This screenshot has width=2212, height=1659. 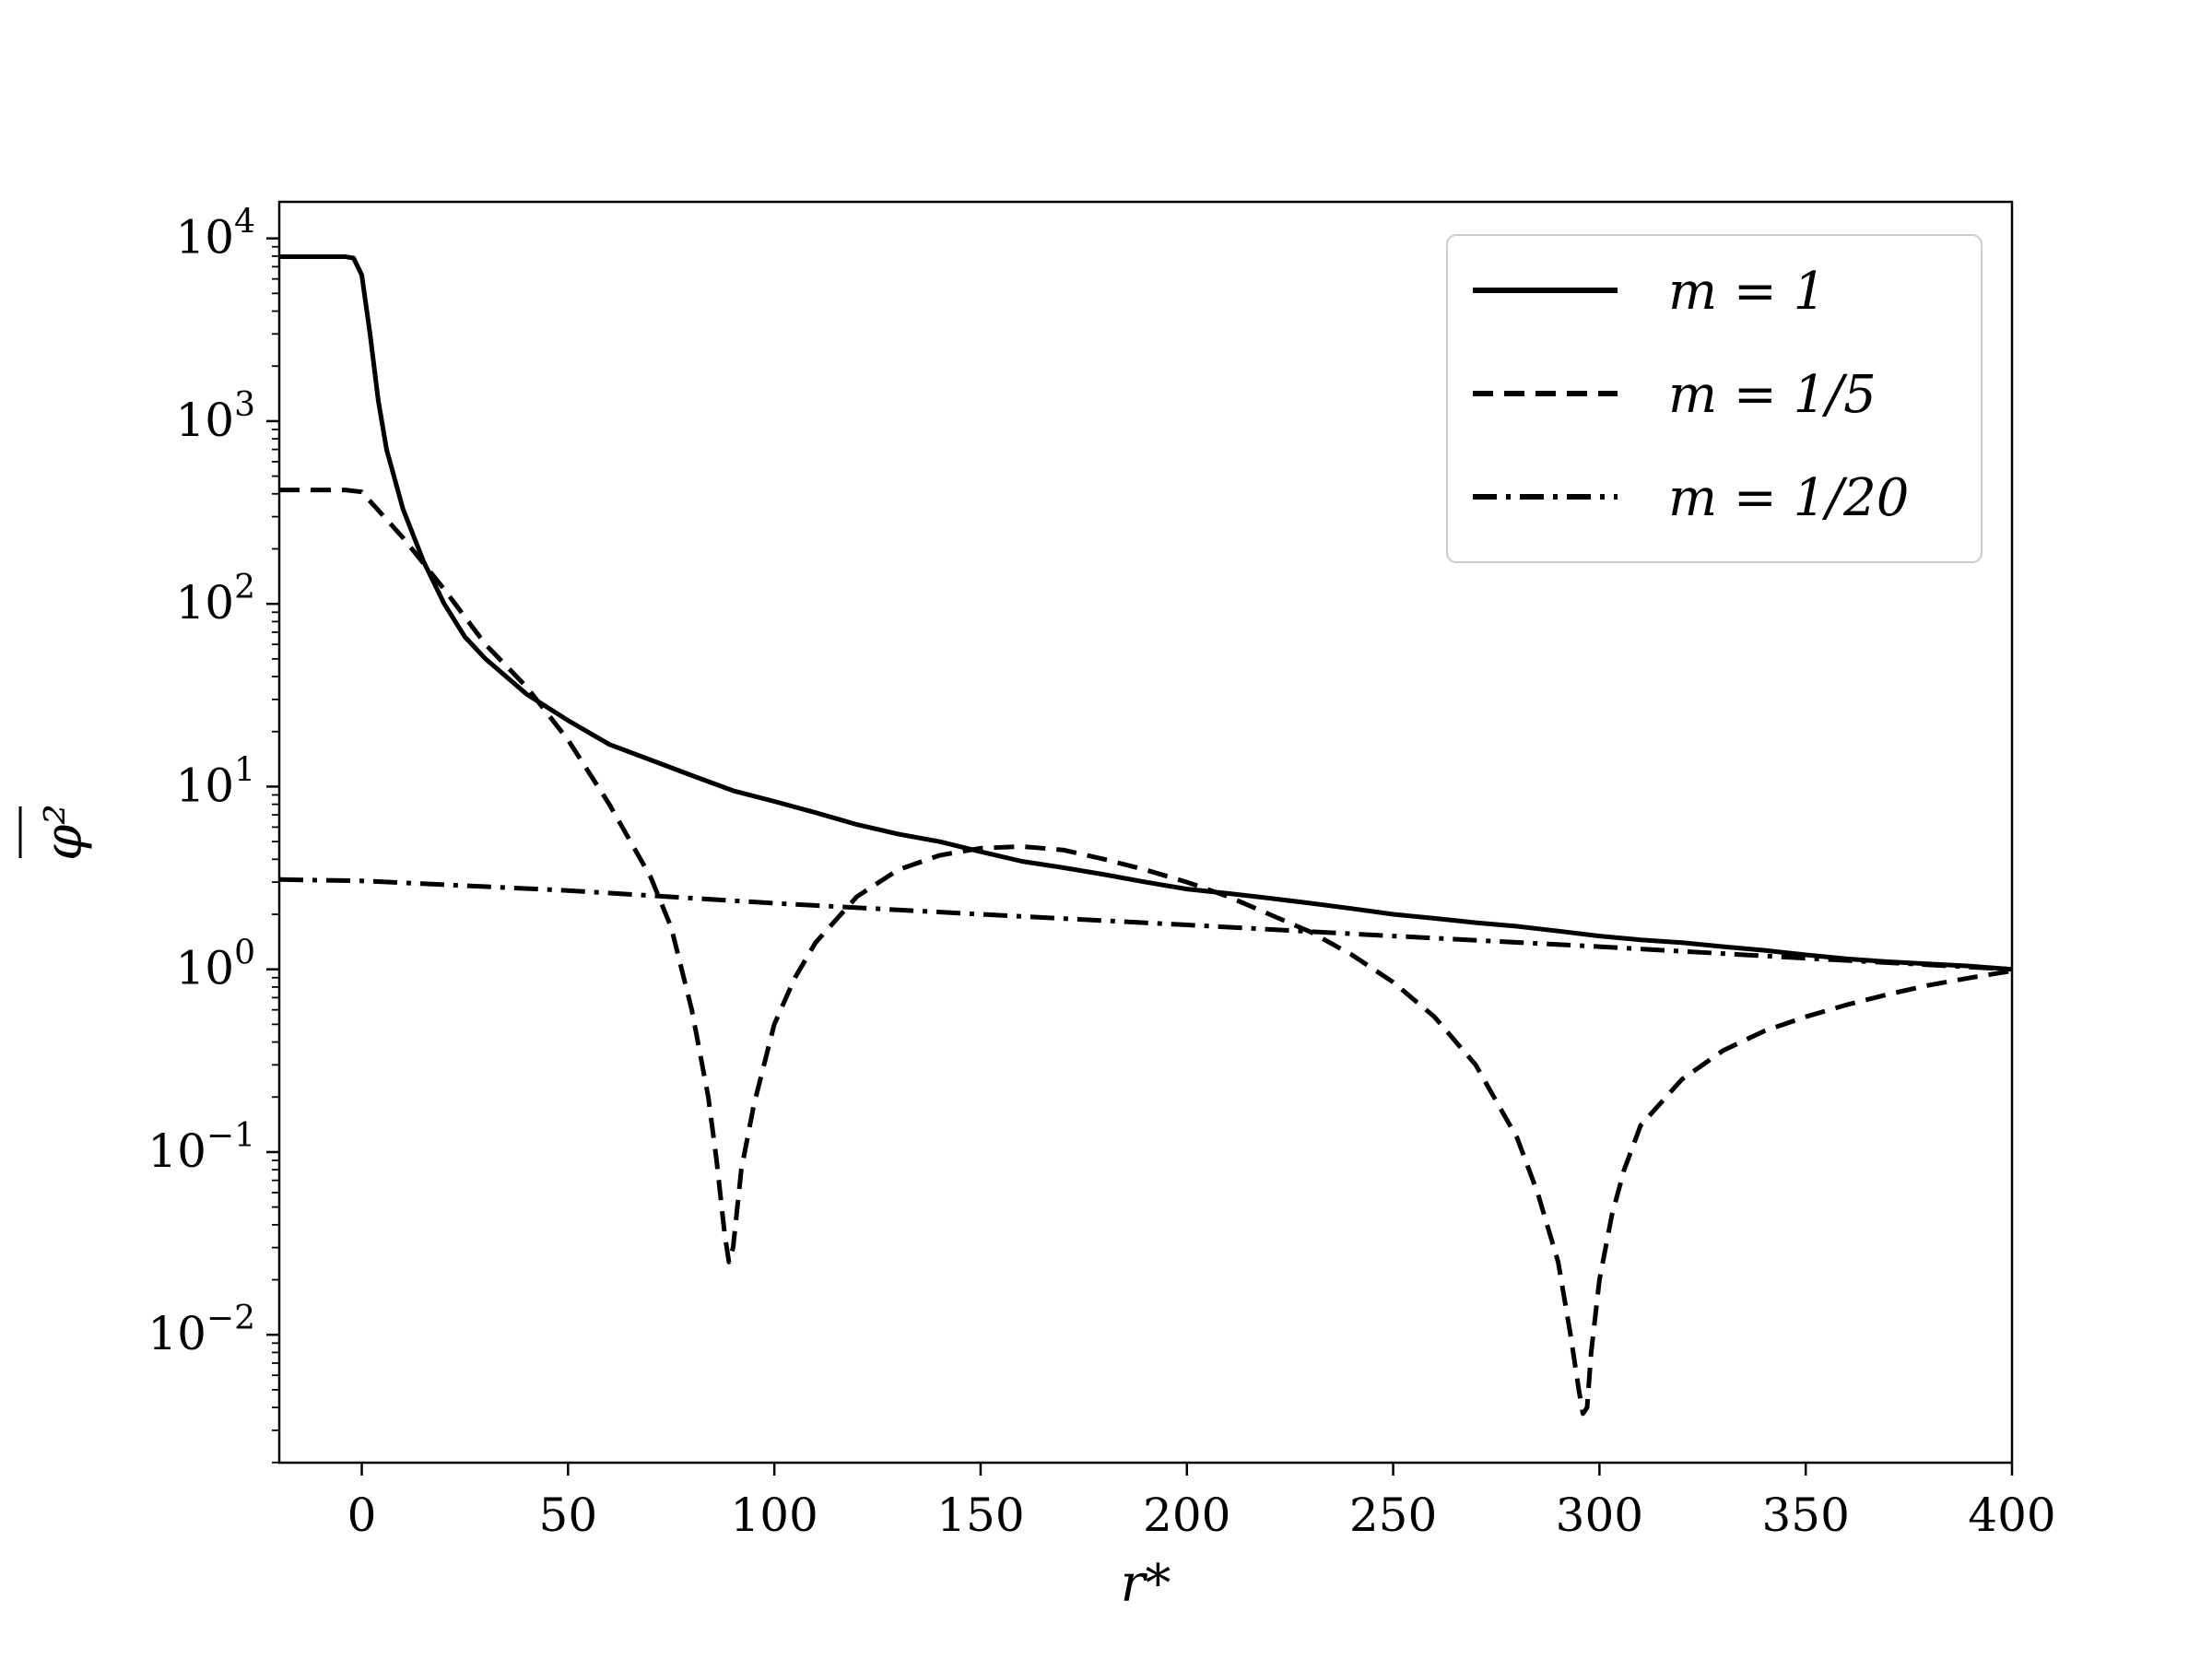 What do you see at coordinates (1747, 292) in the screenshot?
I see `legend-label-1: m = 1` at bounding box center [1747, 292].